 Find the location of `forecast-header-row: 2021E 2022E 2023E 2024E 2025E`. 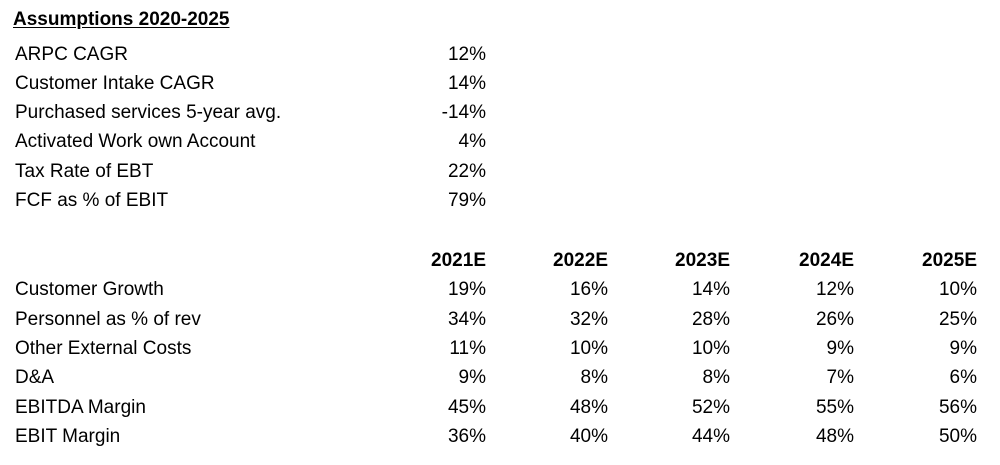

forecast-header-row: 2021E 2022E 2023E 2024E 2025E is located at coordinates (500, 261).